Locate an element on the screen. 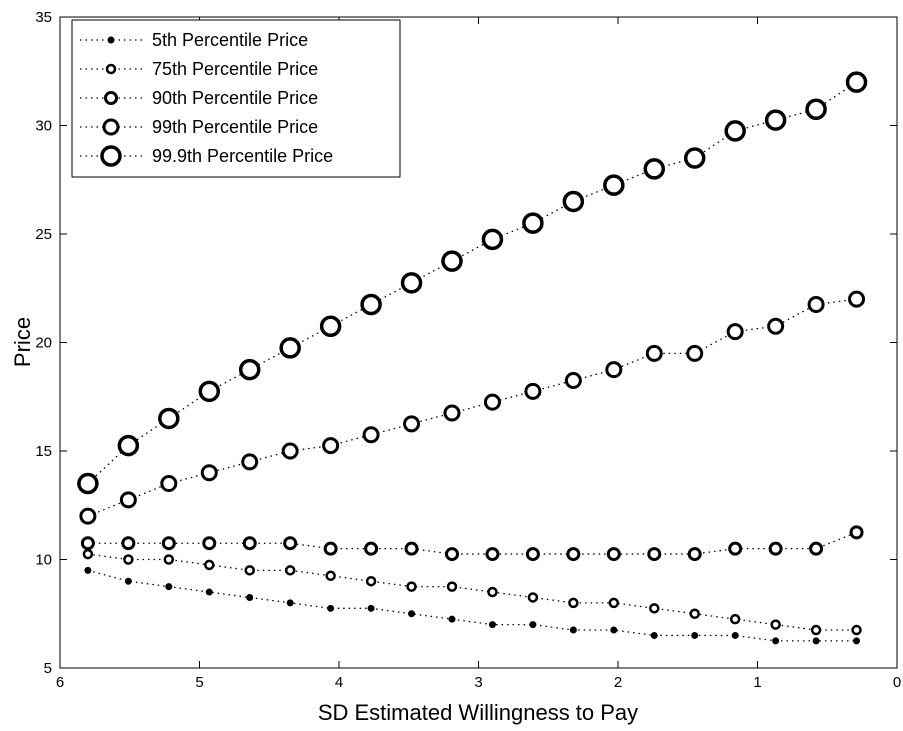 Image resolution: width=903 pixels, height=731 pixels. legend-label: 75th Percentile Price is located at coordinates (235, 69).